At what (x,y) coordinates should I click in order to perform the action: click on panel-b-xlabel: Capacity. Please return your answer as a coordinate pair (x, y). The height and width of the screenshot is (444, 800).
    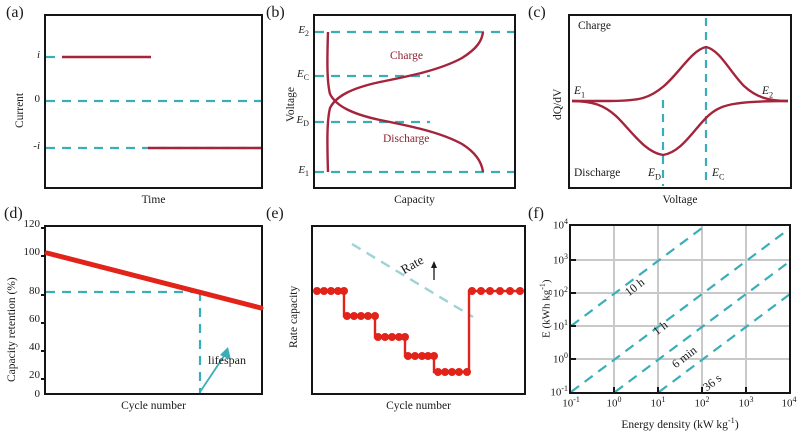
    Looking at the image, I should click on (414, 200).